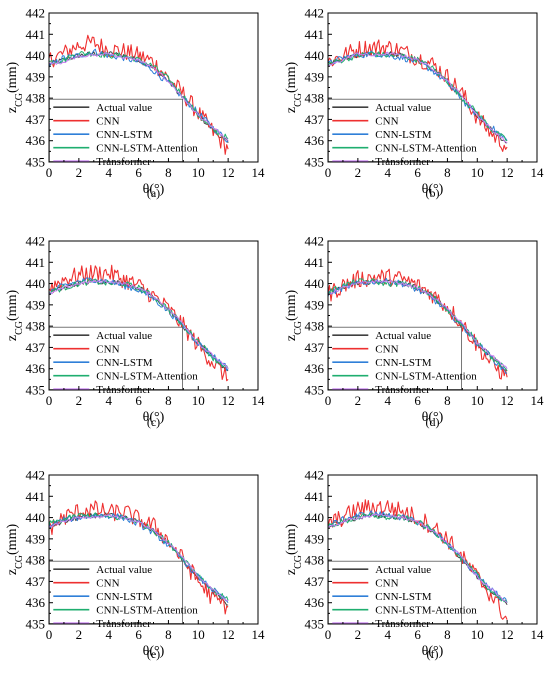  I want to click on series-line-cnn-lstm, so click(138, 558).